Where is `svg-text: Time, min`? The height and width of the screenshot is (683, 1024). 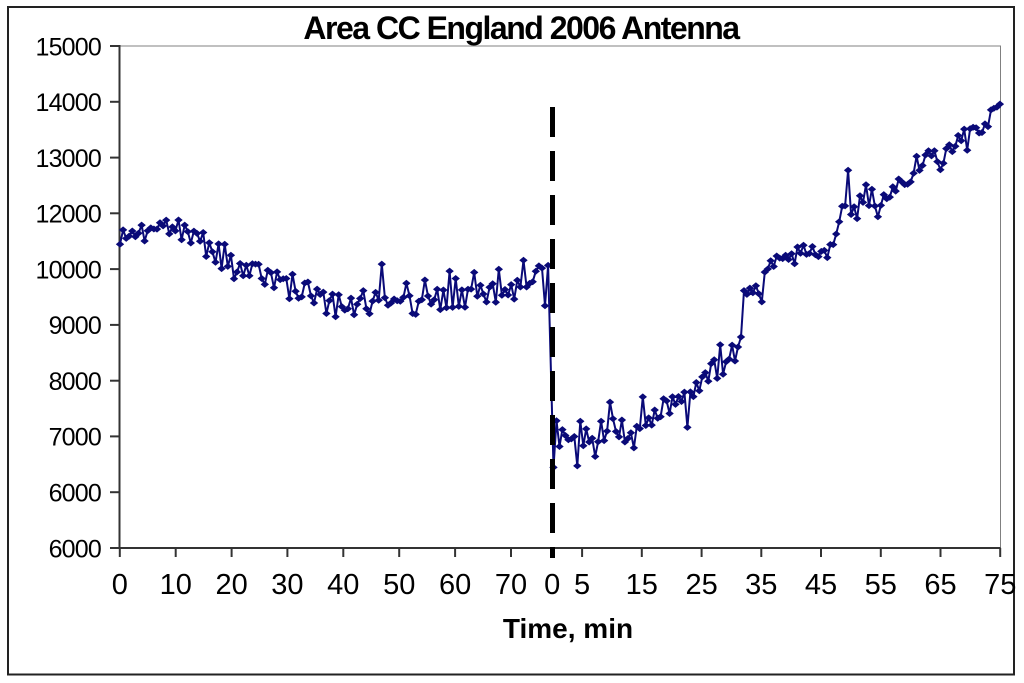 svg-text: Time, min is located at coordinates (568, 628).